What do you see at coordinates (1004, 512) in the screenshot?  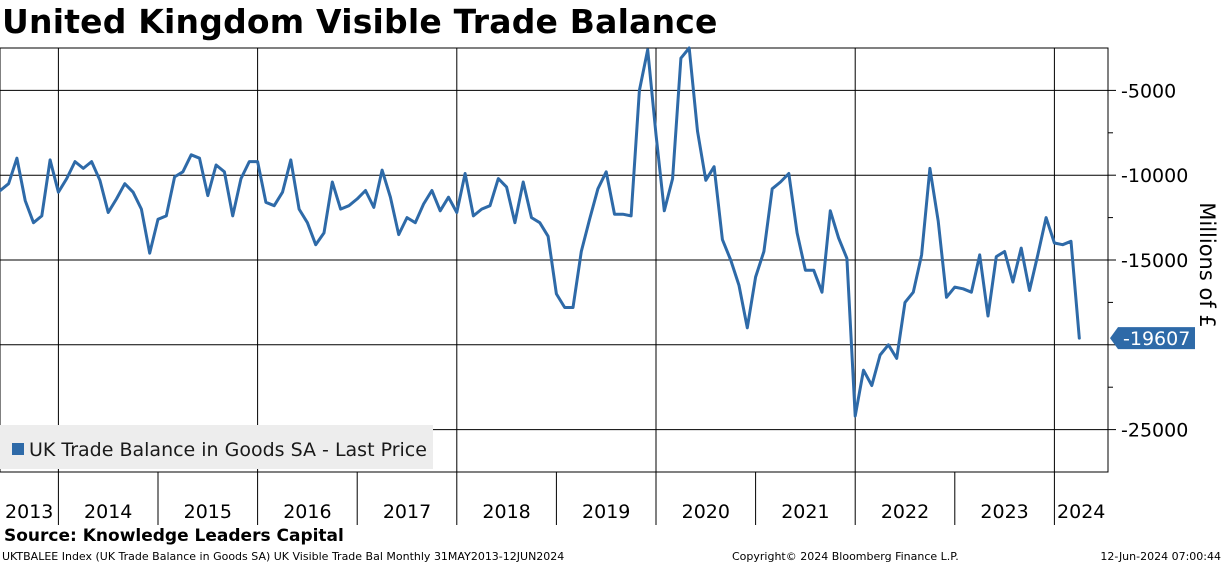 I see `x-year-label: 2023` at bounding box center [1004, 512].